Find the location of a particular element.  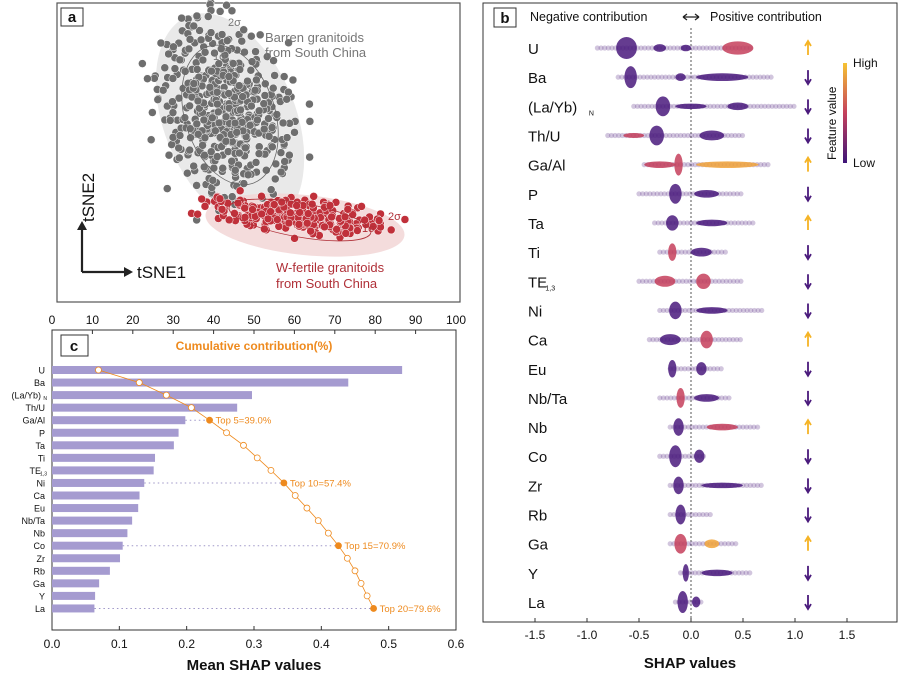

panel-a-label-box is located at coordinates (72, 17).